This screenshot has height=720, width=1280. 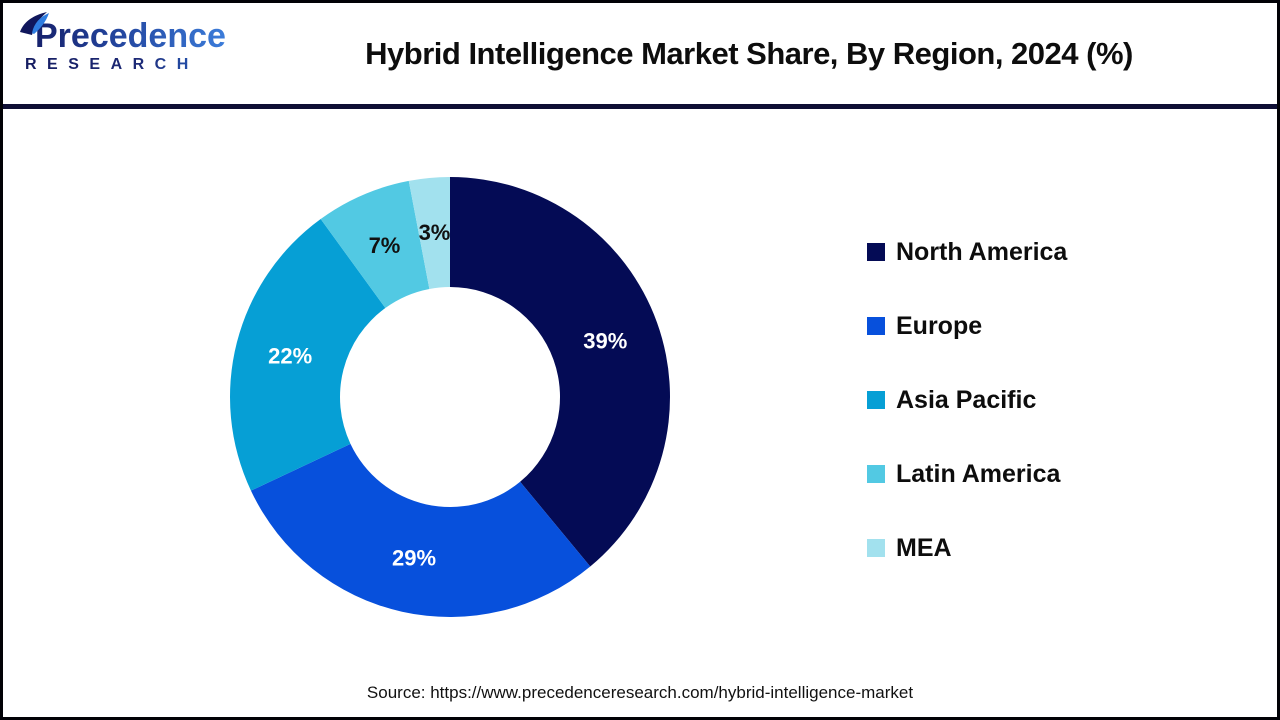 I want to click on legend-label-asia-pacific: Asia Pacific, so click(x=966, y=399).